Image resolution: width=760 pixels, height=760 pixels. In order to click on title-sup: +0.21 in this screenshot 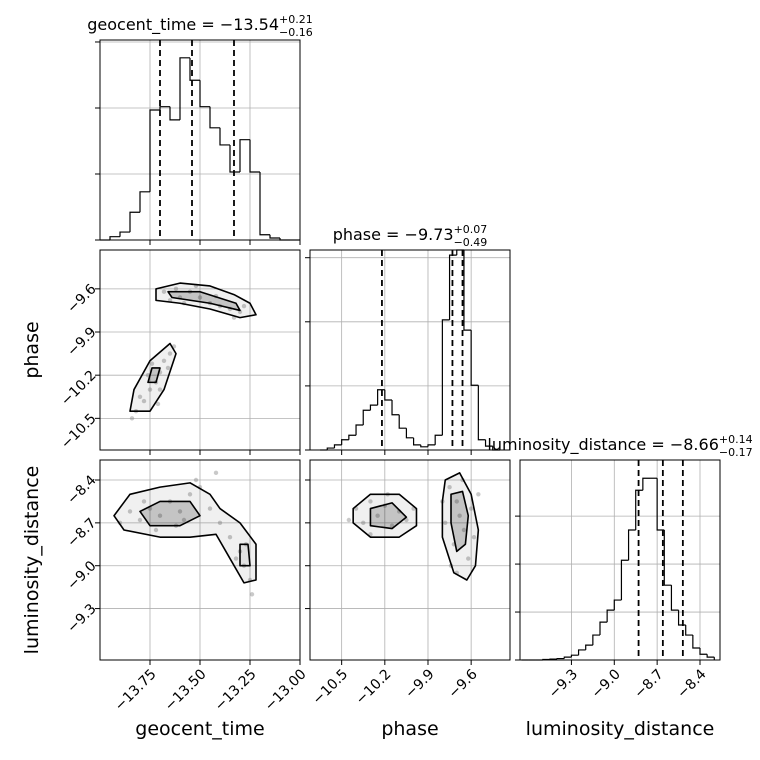, I will do `click(296, 19)`.